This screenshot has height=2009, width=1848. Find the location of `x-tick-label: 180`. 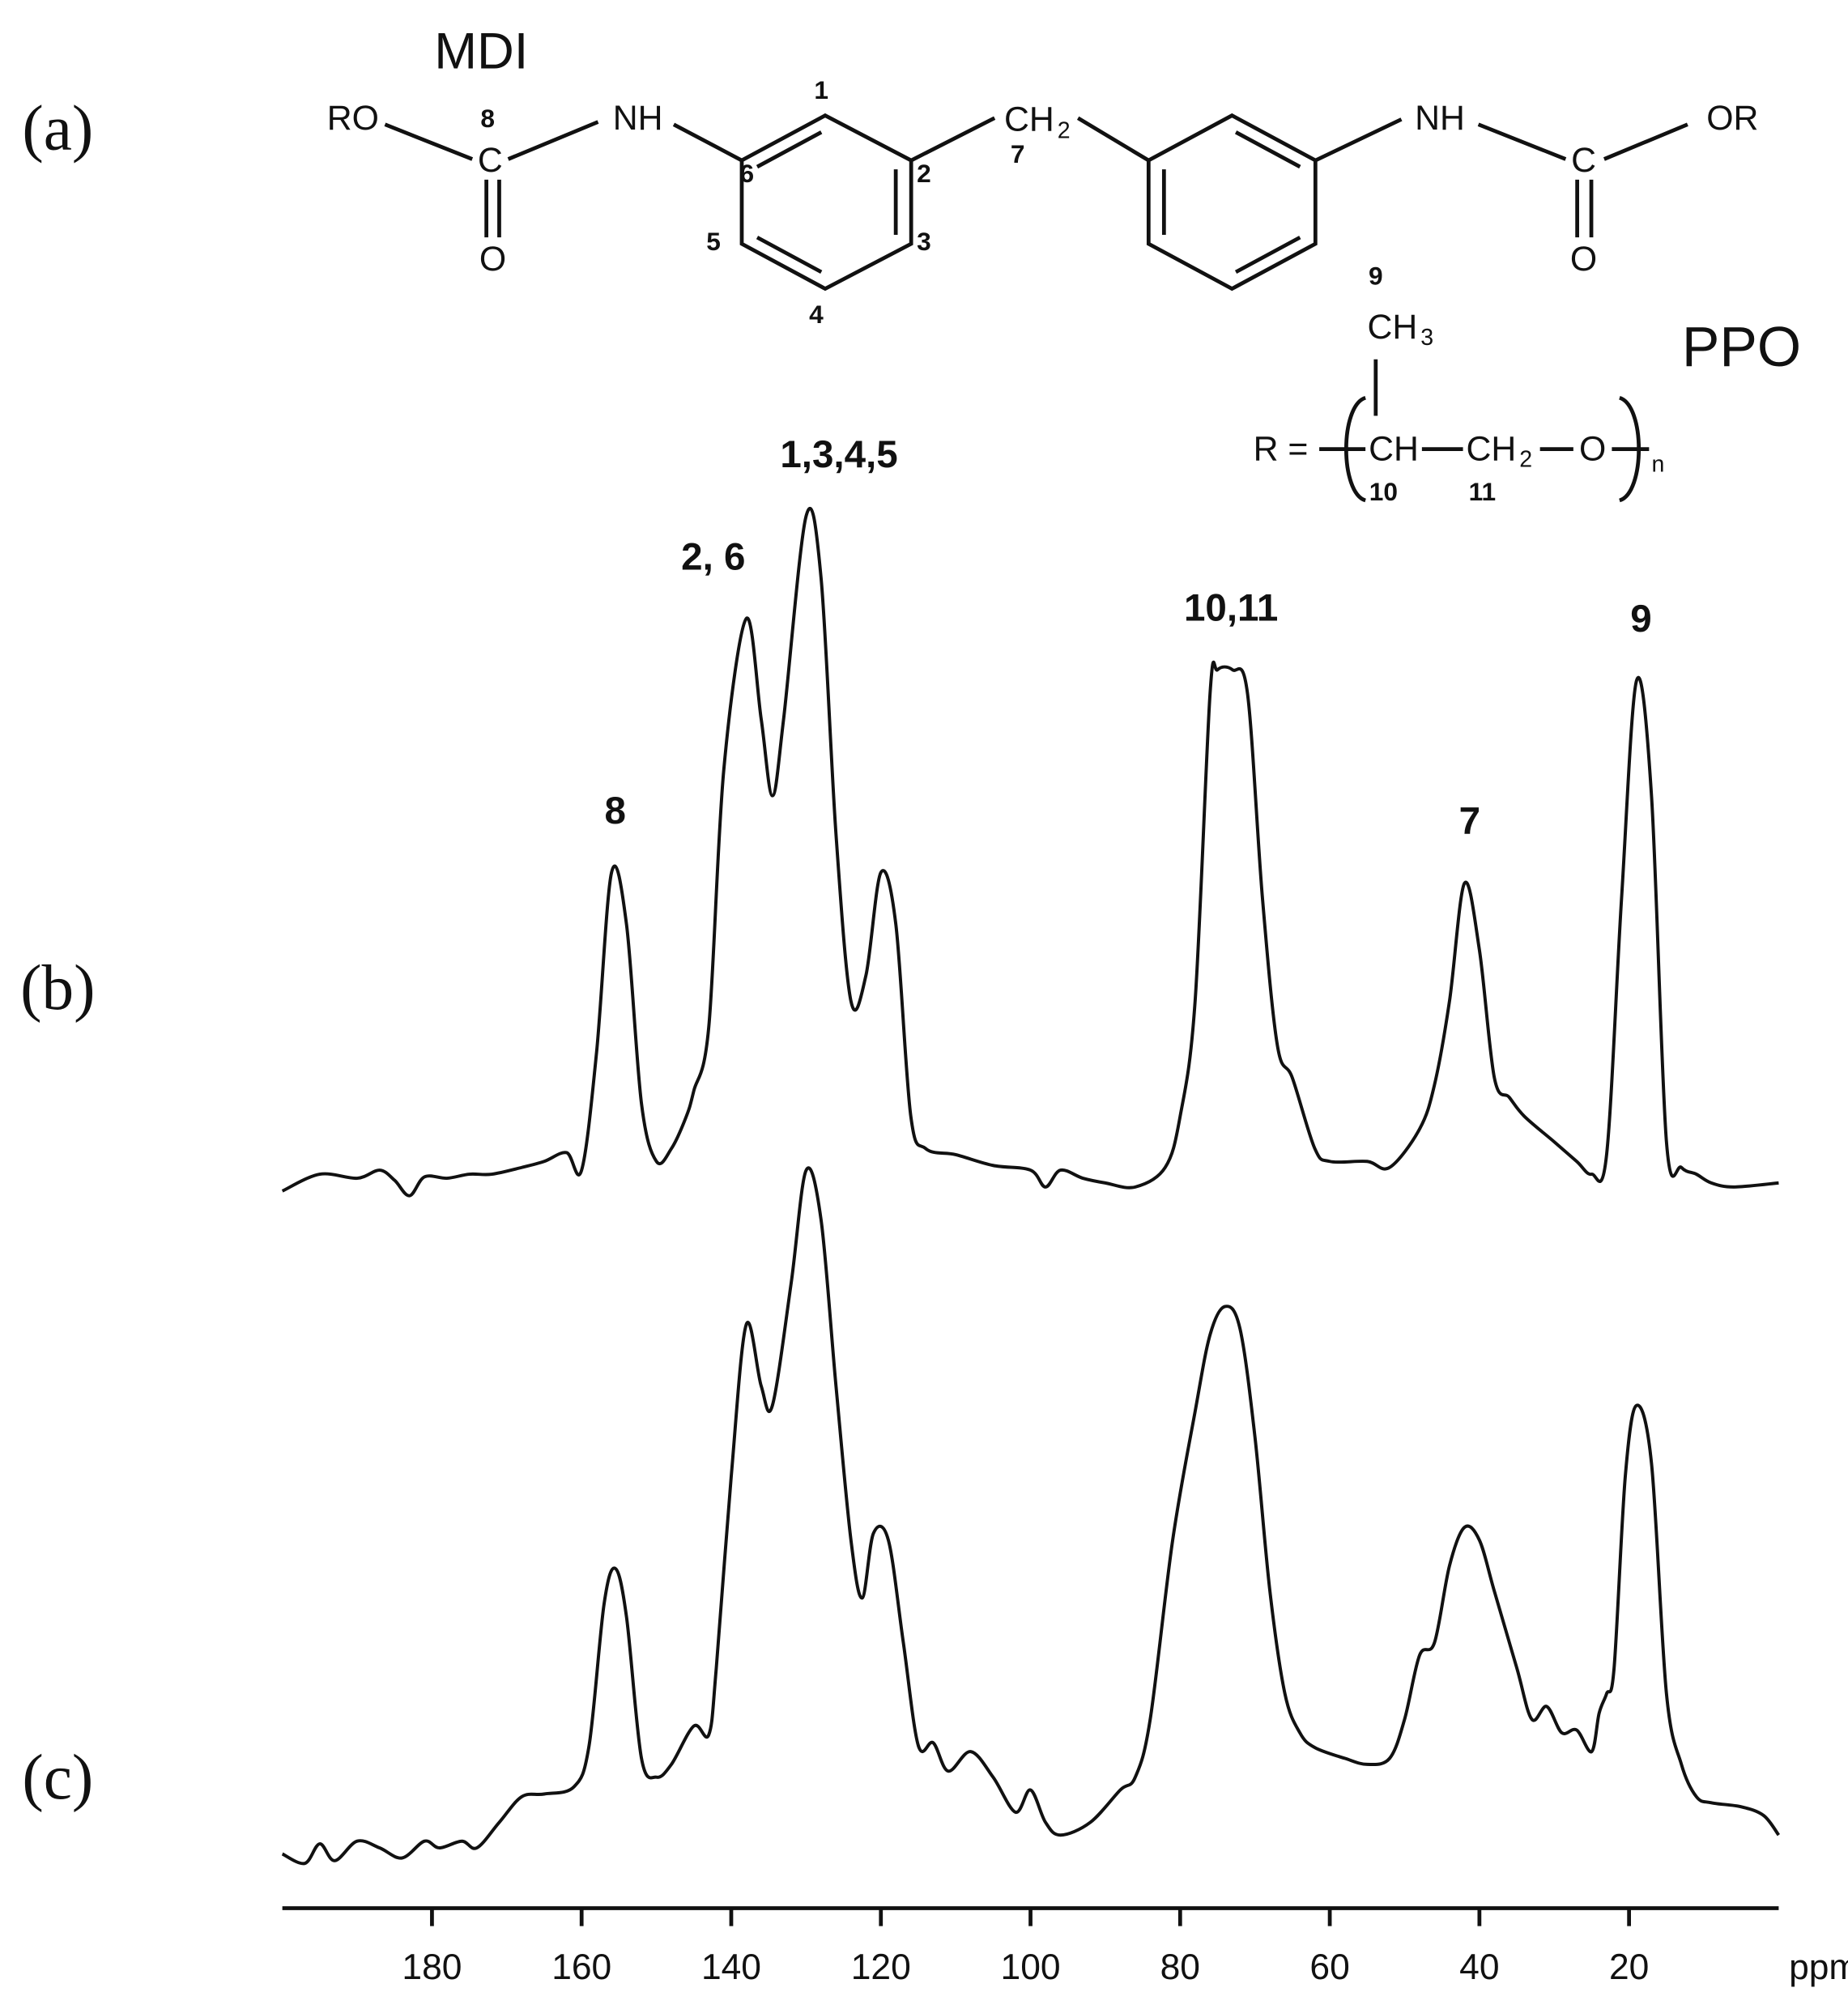

x-tick-label: 180 is located at coordinates (432, 1967).